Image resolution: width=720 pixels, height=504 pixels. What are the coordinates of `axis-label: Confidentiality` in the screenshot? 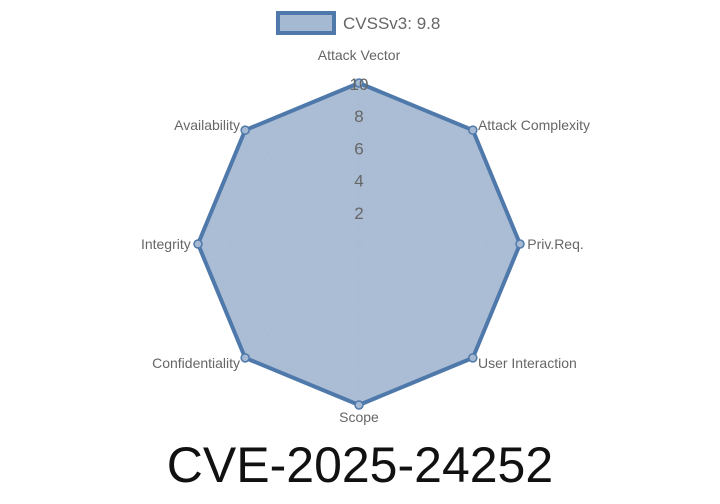 It's located at (196, 363).